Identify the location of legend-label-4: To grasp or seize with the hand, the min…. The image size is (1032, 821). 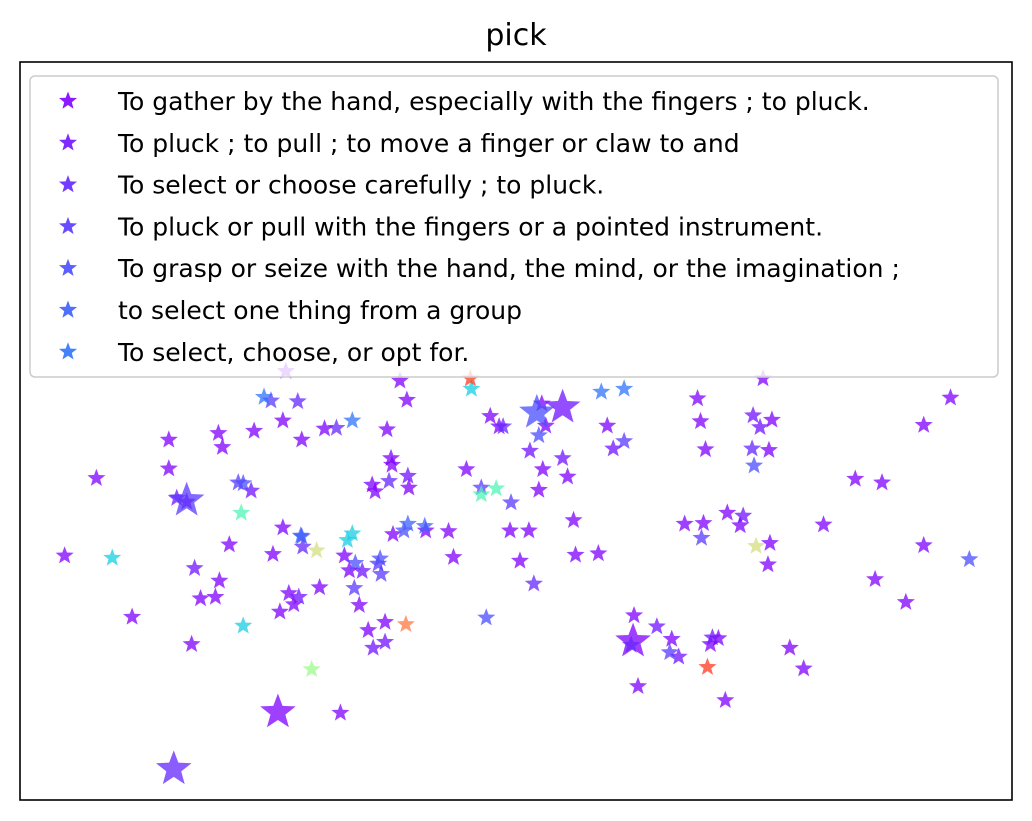
(508, 268).